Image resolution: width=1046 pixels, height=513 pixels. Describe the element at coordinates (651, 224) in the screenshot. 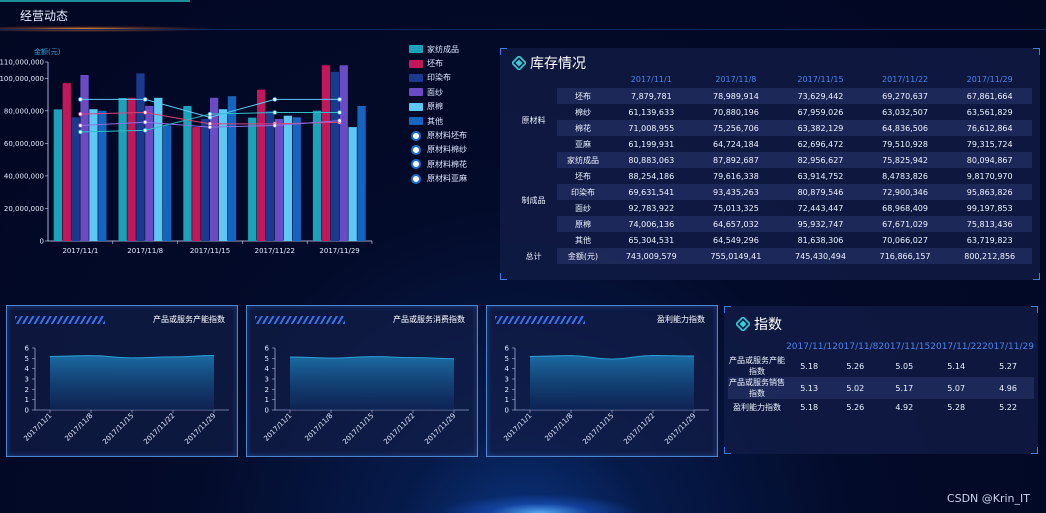

I see `table-cell: 74,006,136` at that location.